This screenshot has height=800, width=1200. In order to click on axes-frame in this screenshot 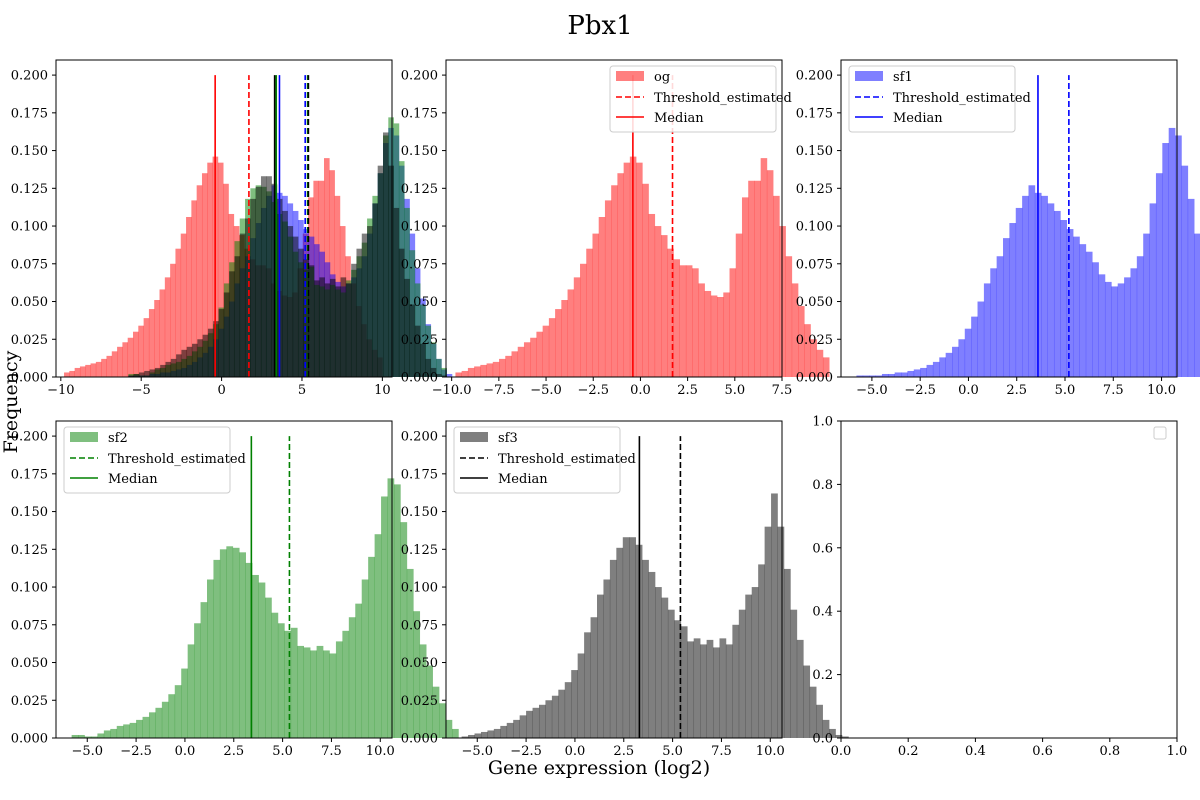, I will do `click(224, 218)`.